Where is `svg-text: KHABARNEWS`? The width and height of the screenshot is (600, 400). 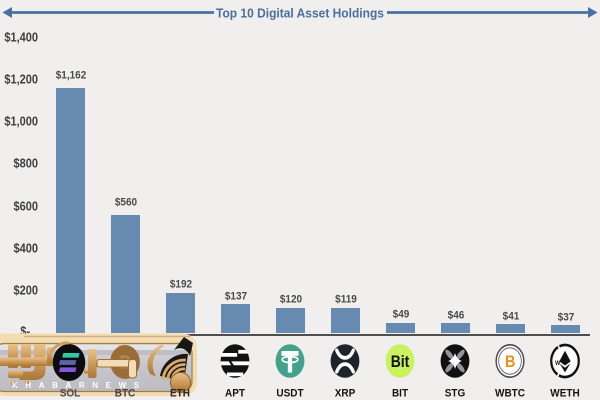
svg-text: KHABARNEWS is located at coordinates (79, 385).